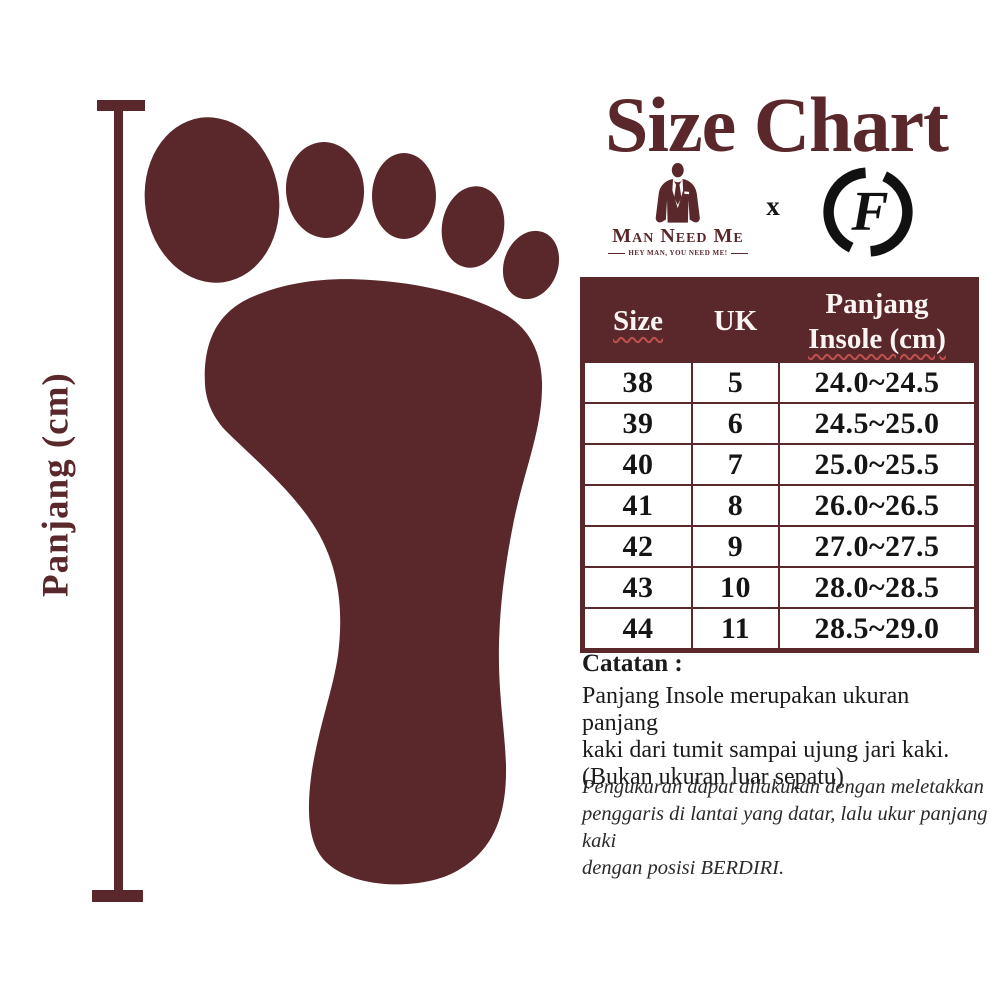  What do you see at coordinates (637, 505) in the screenshot?
I see `size-cell: 41` at bounding box center [637, 505].